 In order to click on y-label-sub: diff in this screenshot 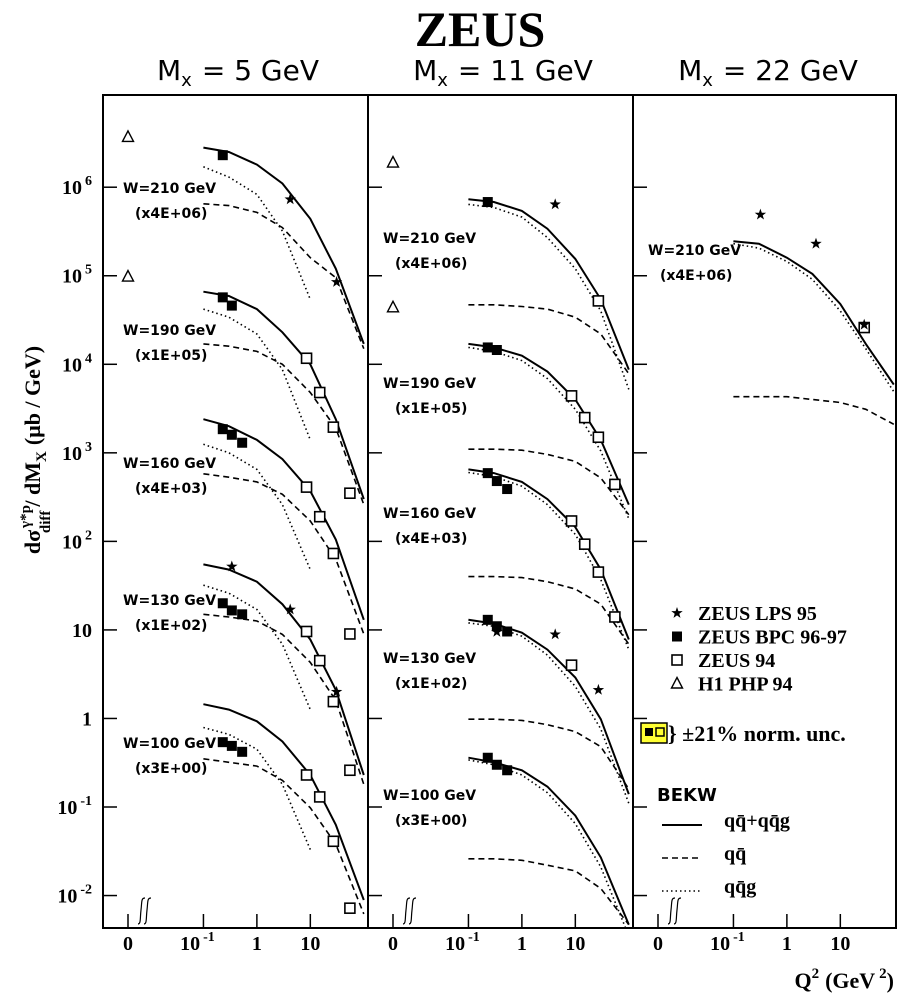, I will do `click(46, 522)`.